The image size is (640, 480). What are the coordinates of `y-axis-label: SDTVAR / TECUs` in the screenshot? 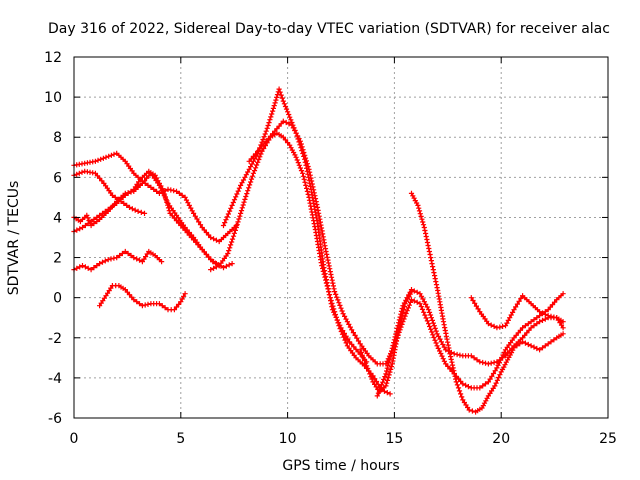 It's located at (14, 238).